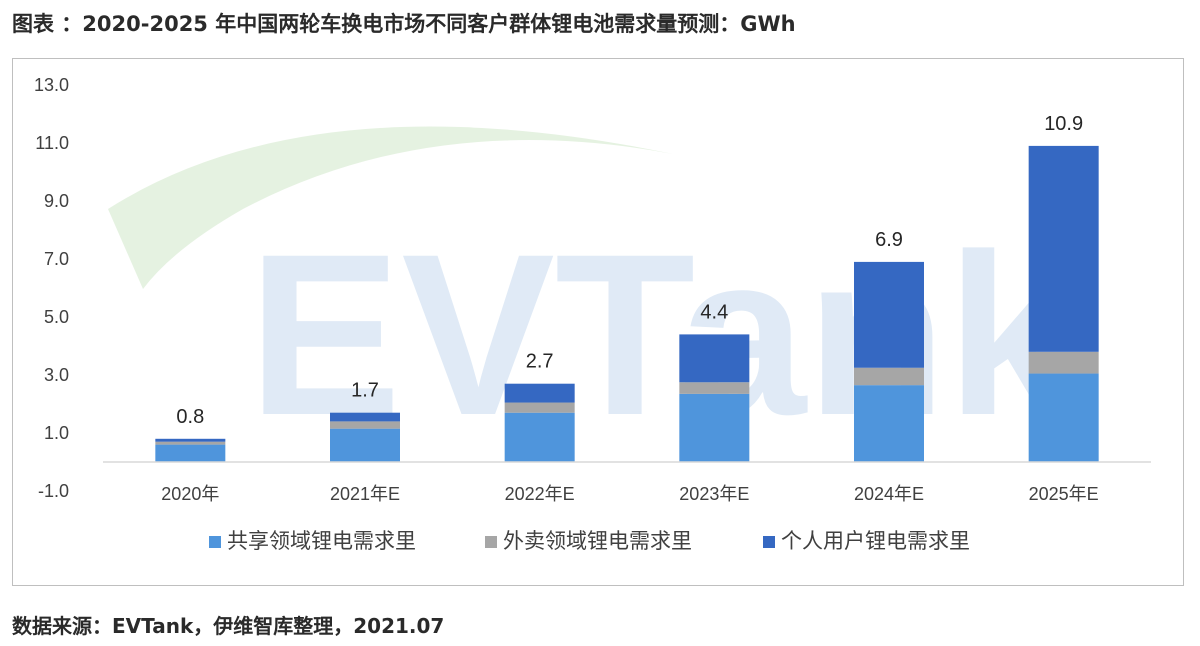  Describe the element at coordinates (56, 433) in the screenshot. I see `y-tick-label: 1.0` at that location.